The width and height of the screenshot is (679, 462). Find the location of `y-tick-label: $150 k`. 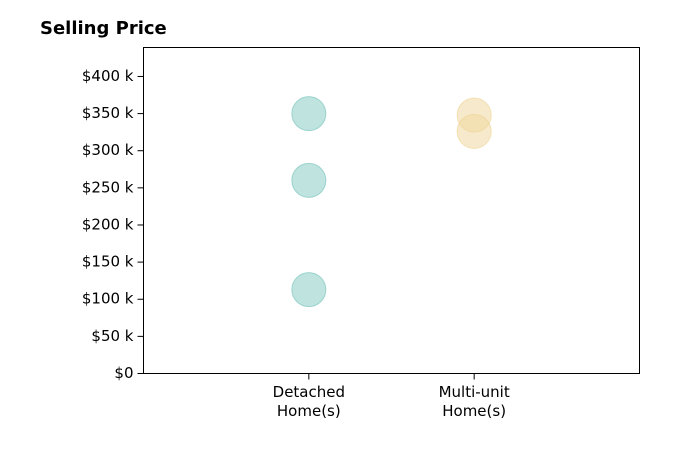

y-tick-label: $150 k is located at coordinates (108, 262).